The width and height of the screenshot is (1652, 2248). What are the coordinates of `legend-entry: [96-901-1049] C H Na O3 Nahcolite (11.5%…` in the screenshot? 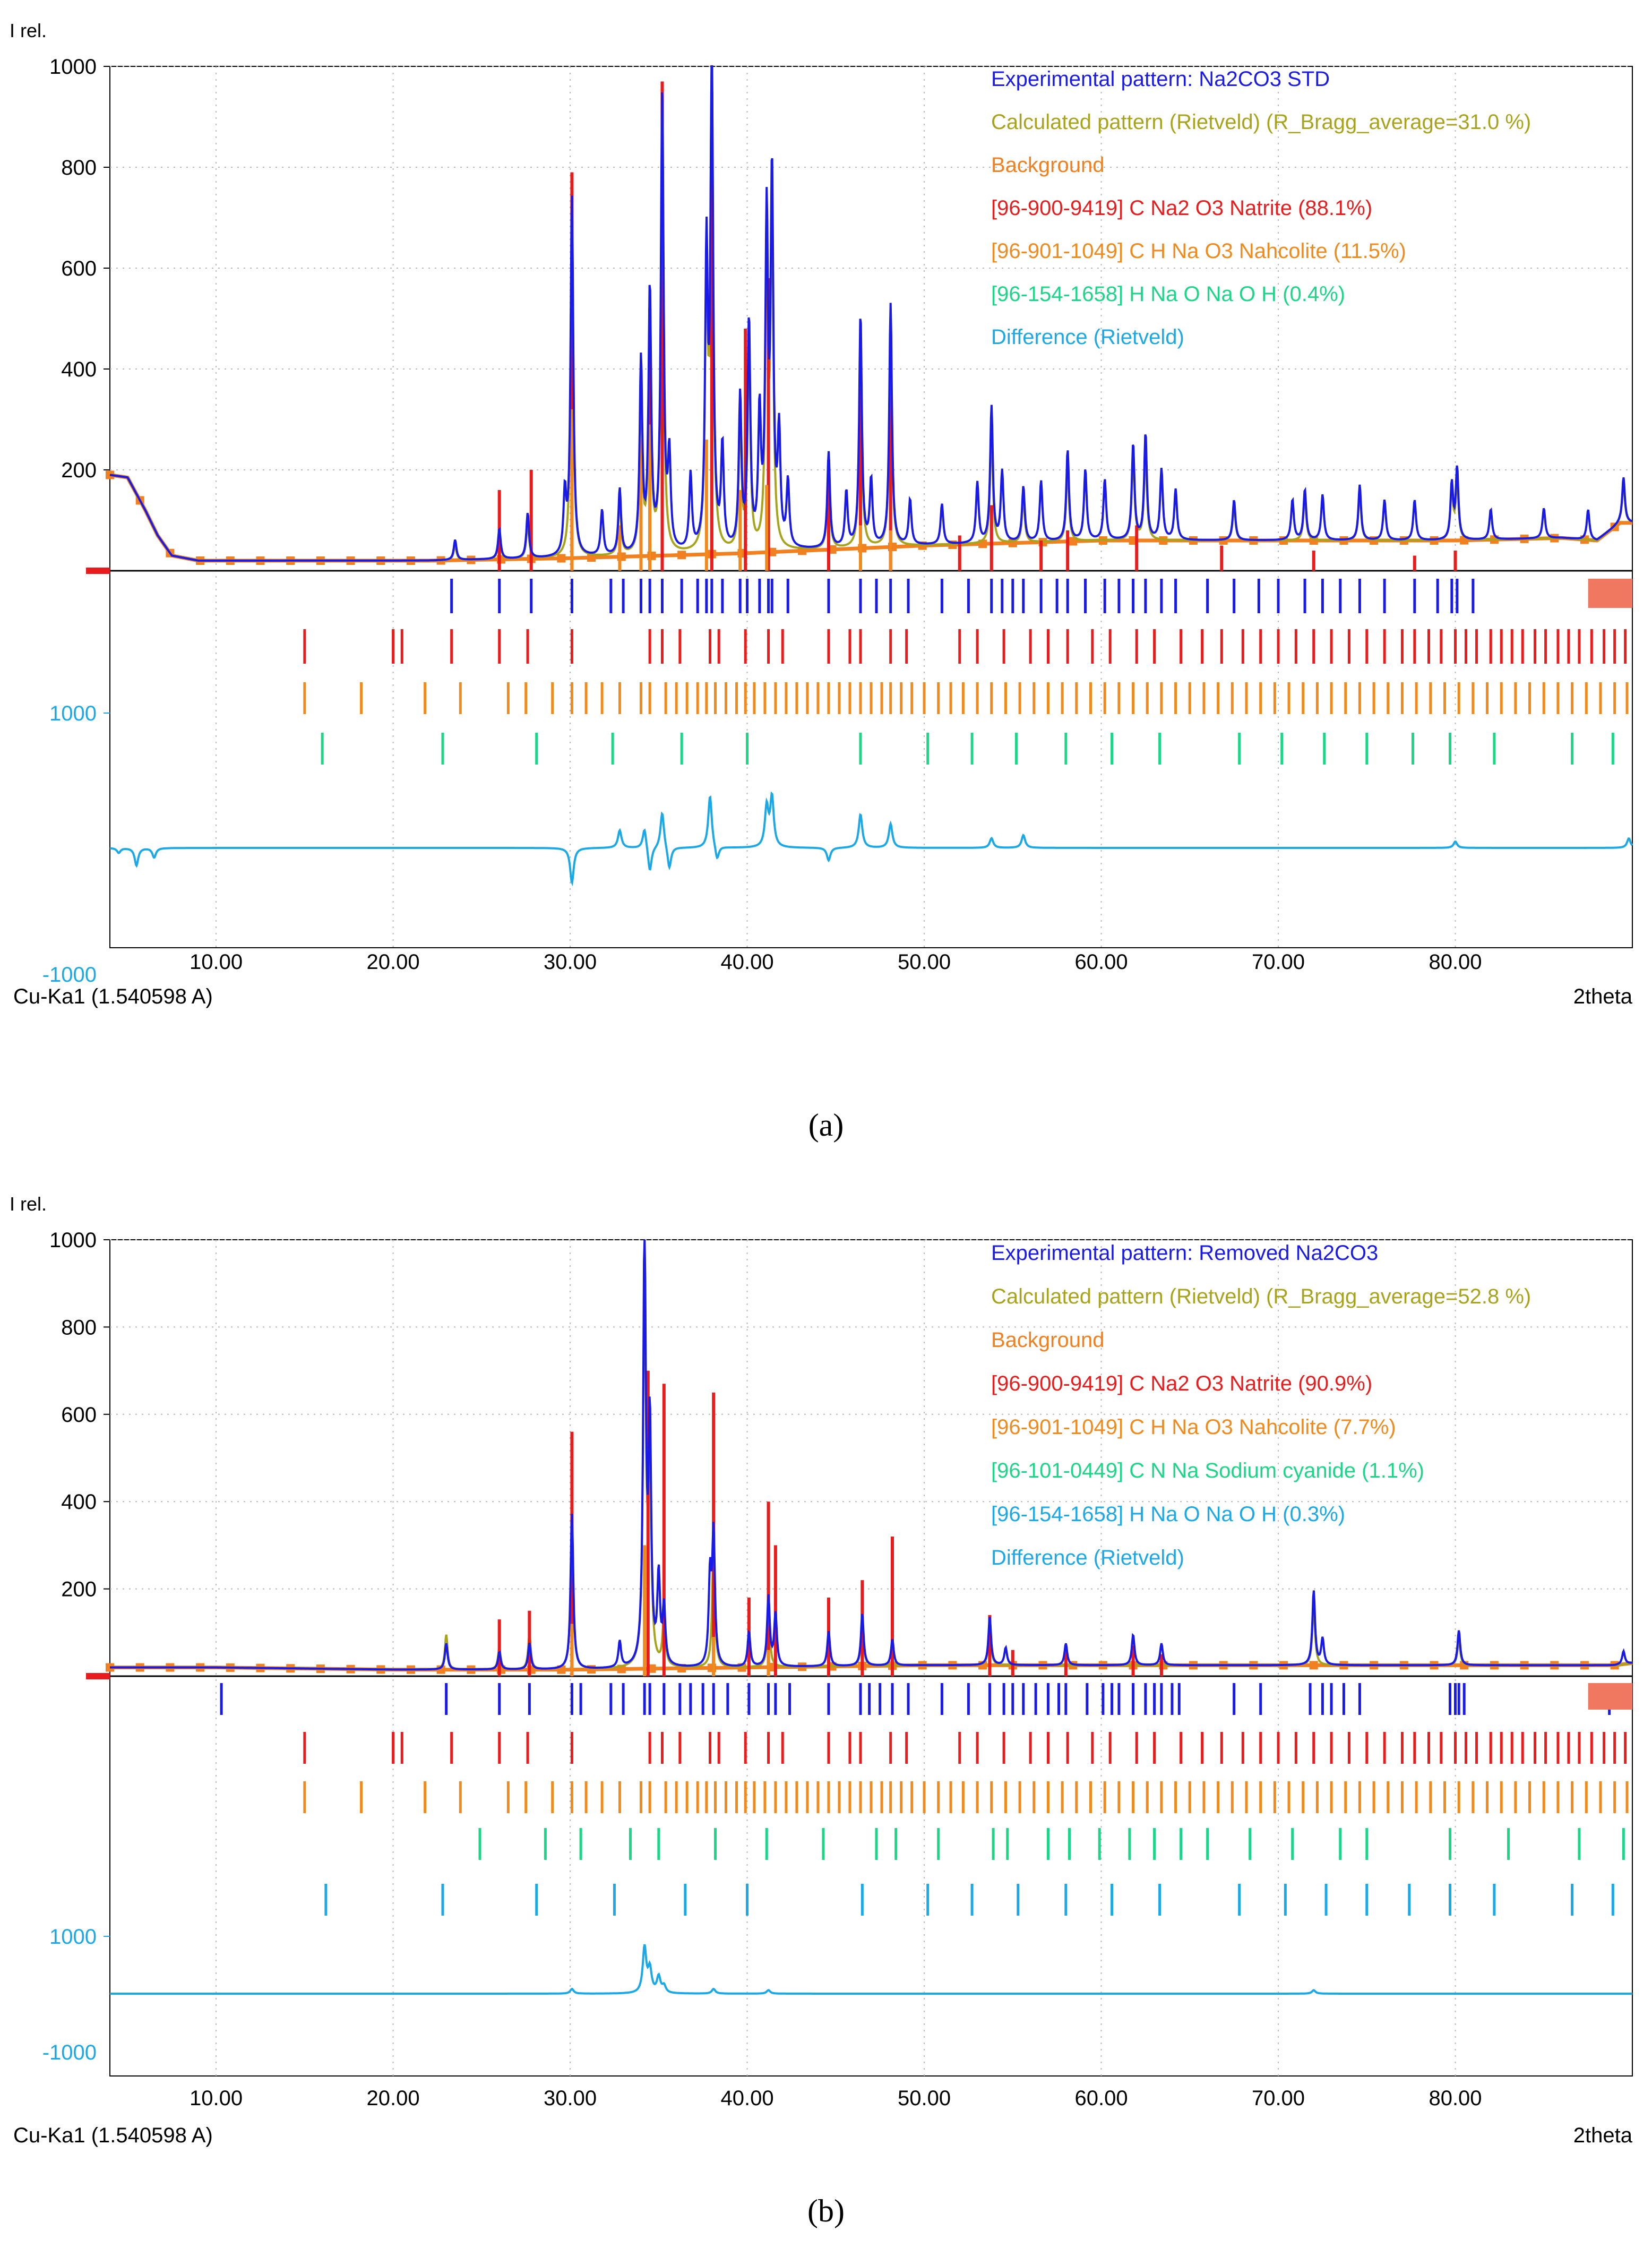 It's located at (1198, 251).